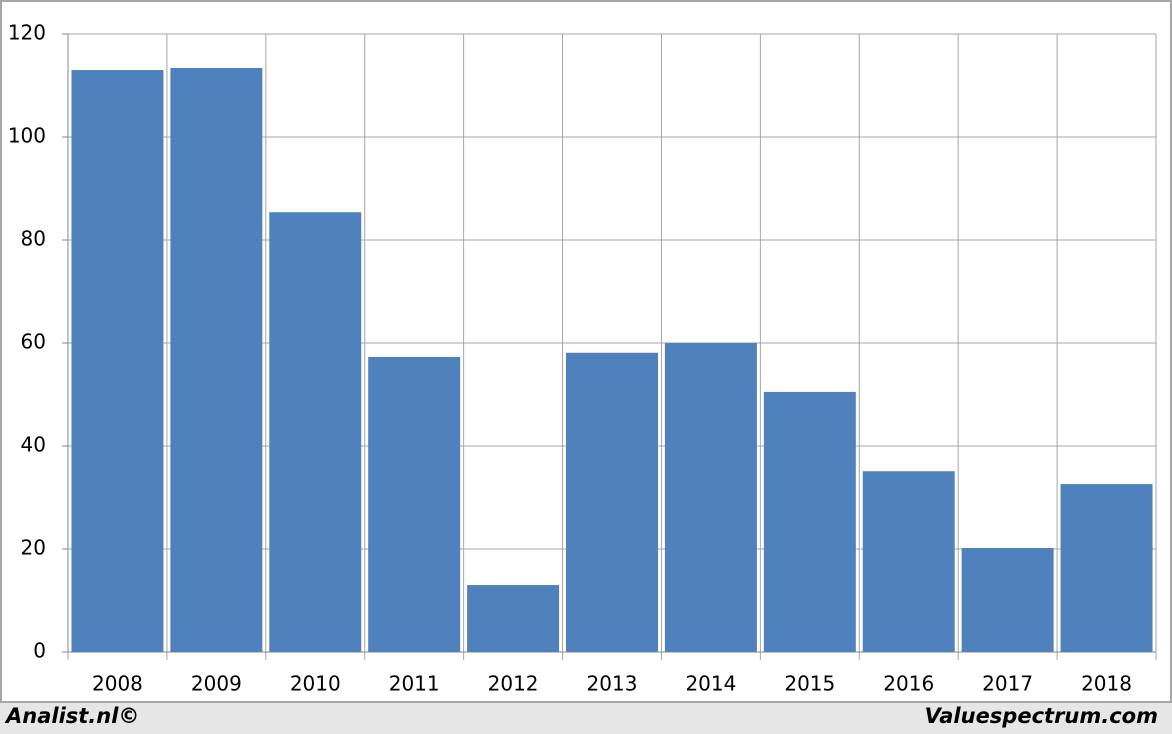 Image resolution: width=1172 pixels, height=734 pixels. I want to click on y-tick-label: 0, so click(39, 651).